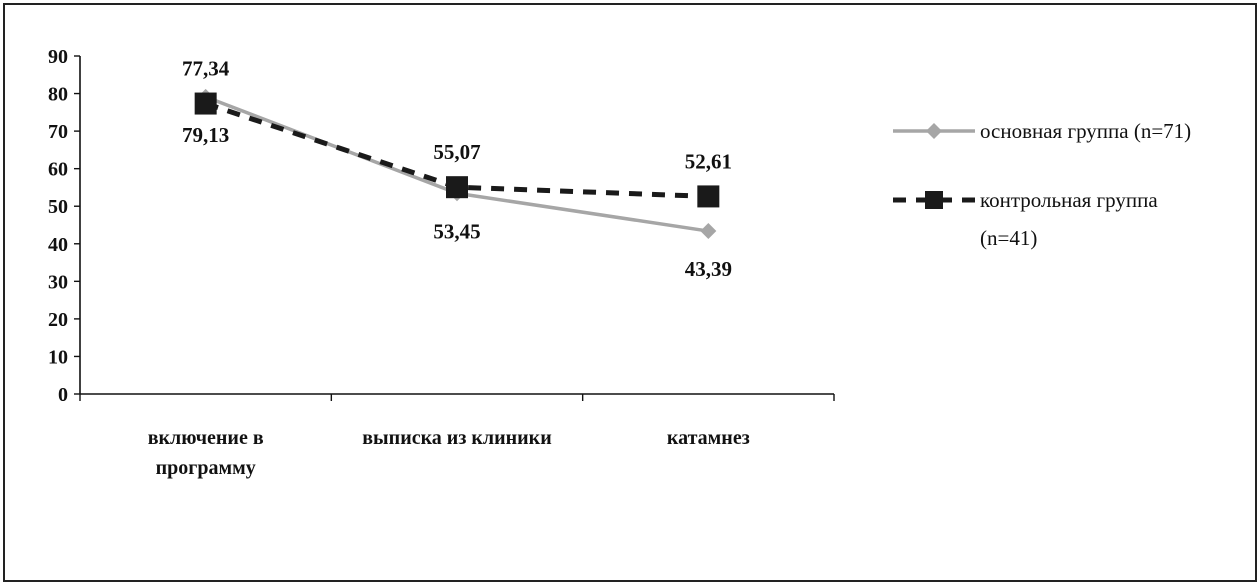 This screenshot has height=585, width=1260. Describe the element at coordinates (708, 438) in the screenshot. I see `x-category-label: катамнез` at that location.